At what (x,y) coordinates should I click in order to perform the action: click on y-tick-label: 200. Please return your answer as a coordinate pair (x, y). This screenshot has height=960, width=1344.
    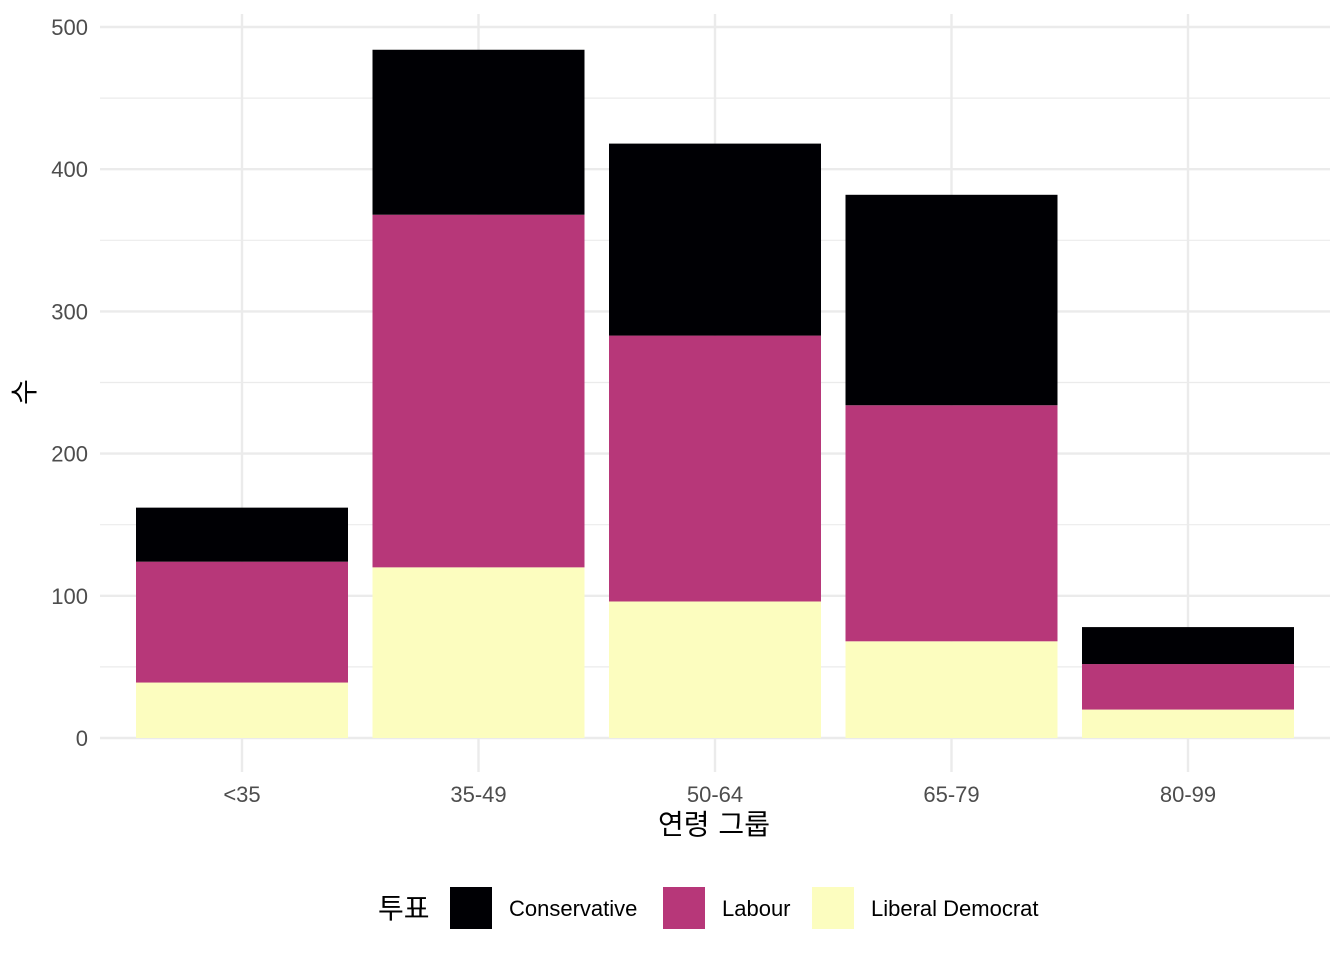
    Looking at the image, I should click on (69, 454).